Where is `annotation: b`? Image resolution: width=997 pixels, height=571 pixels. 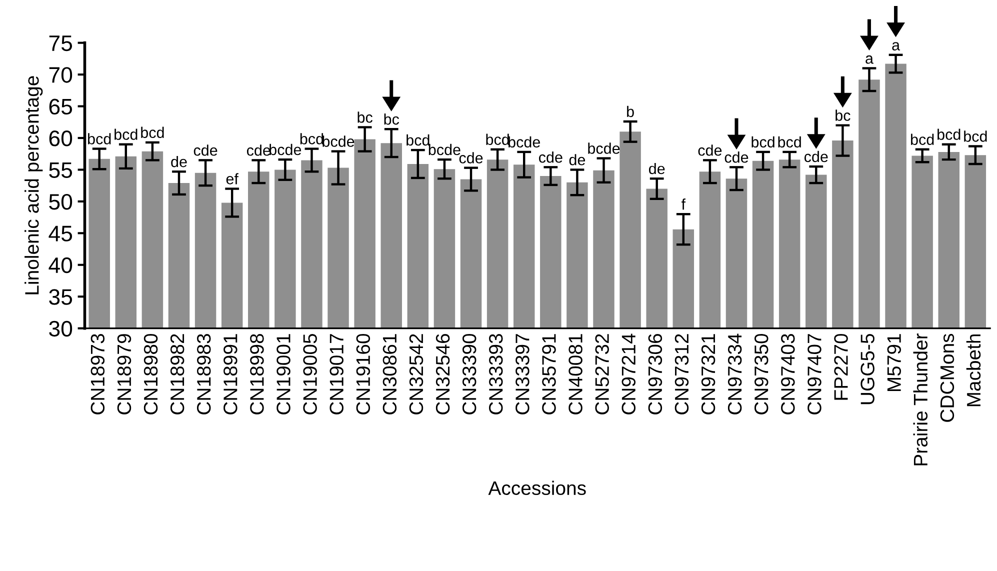
annotation: b is located at coordinates (630, 112).